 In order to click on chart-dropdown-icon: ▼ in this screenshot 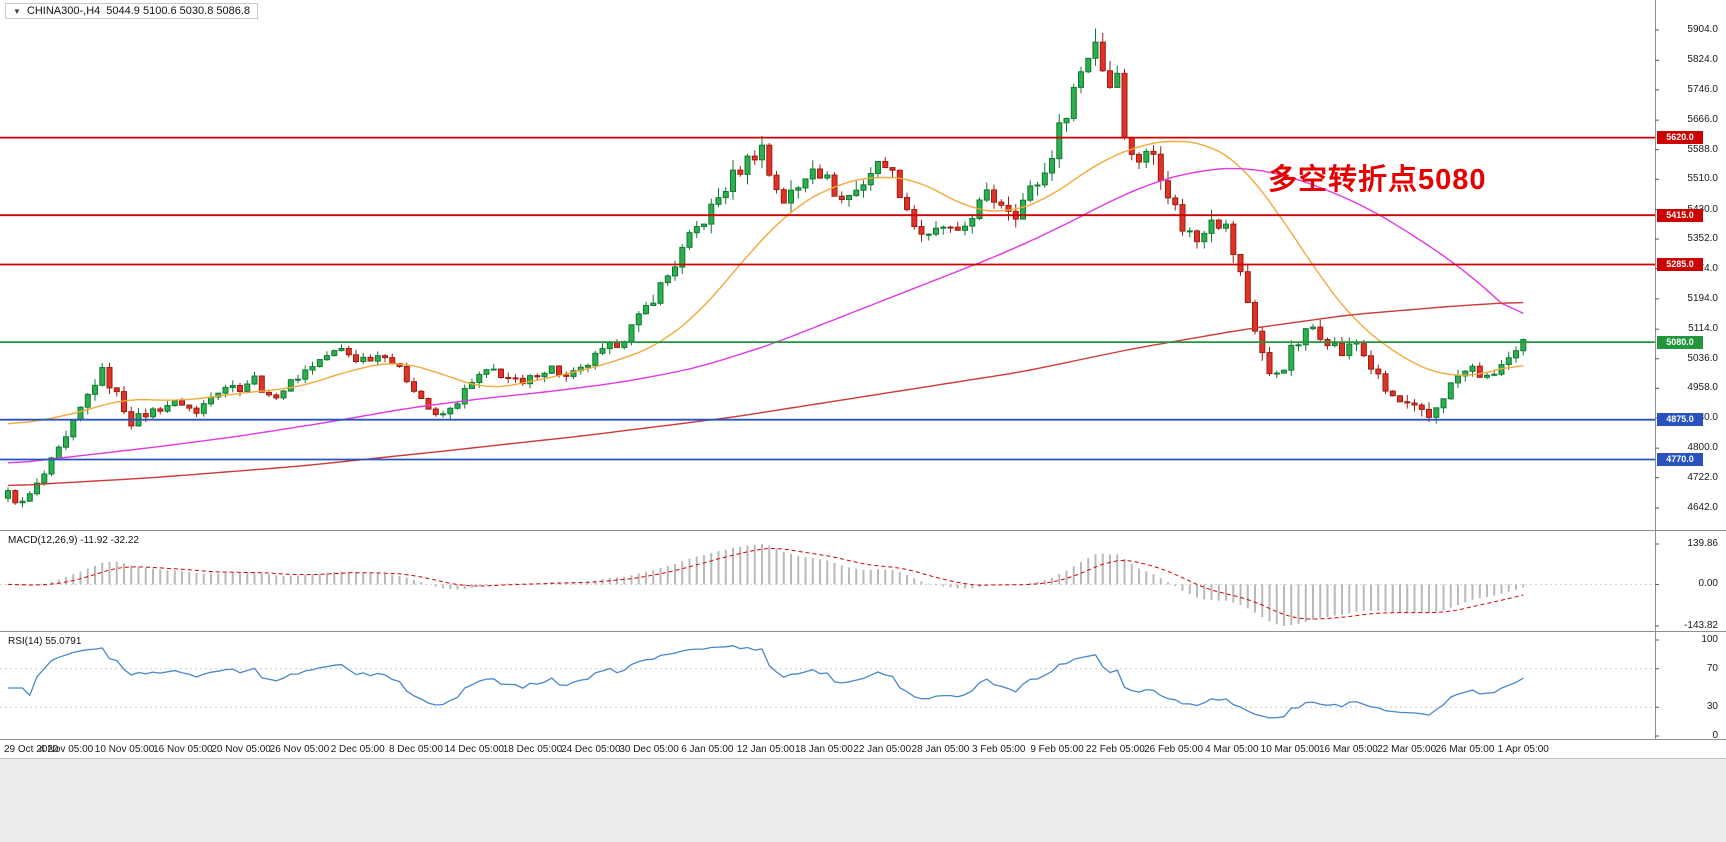, I will do `click(17, 11)`.